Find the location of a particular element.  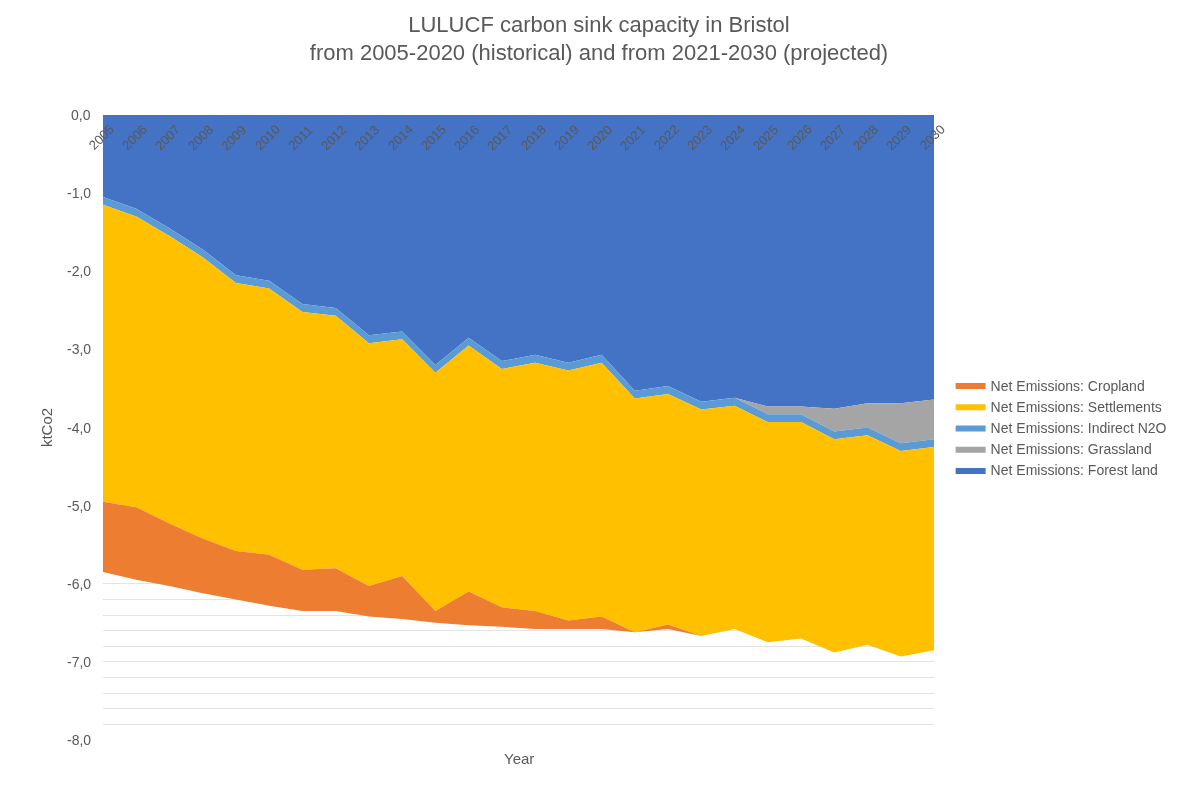

chart-title: LULUCF carbon sink capacity in Bristol from 2005-2020 (historical) and from 2021-2030 (projected) is located at coordinates (599, 38).